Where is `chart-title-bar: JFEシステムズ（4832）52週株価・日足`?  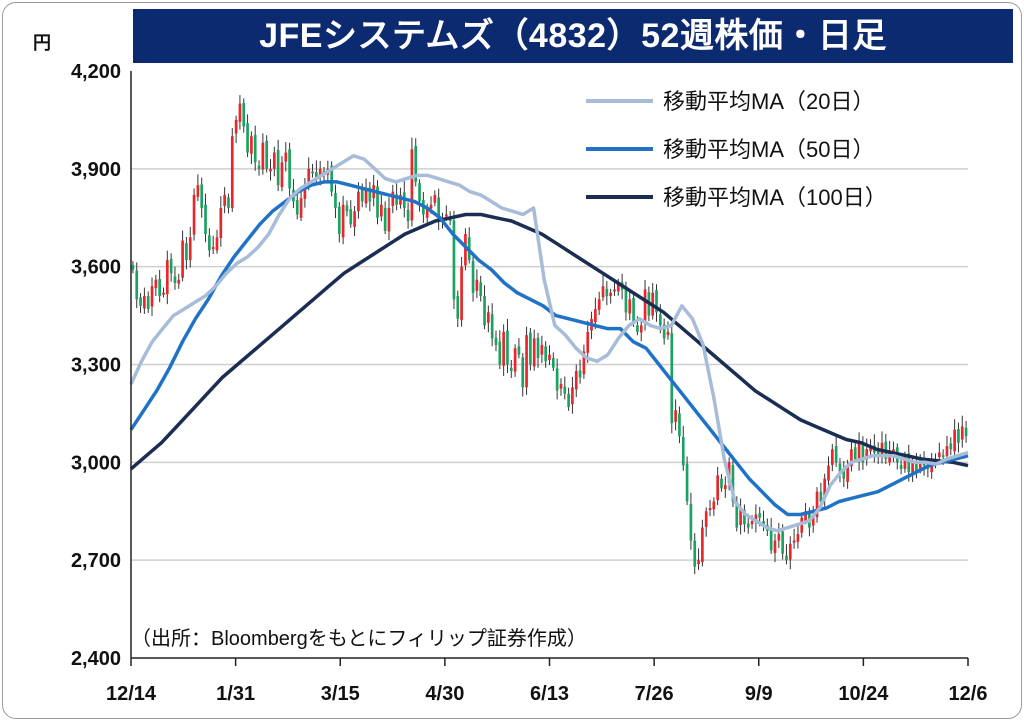
chart-title-bar: JFEシステムズ（4832）52週株価・日足 is located at coordinates (573, 36).